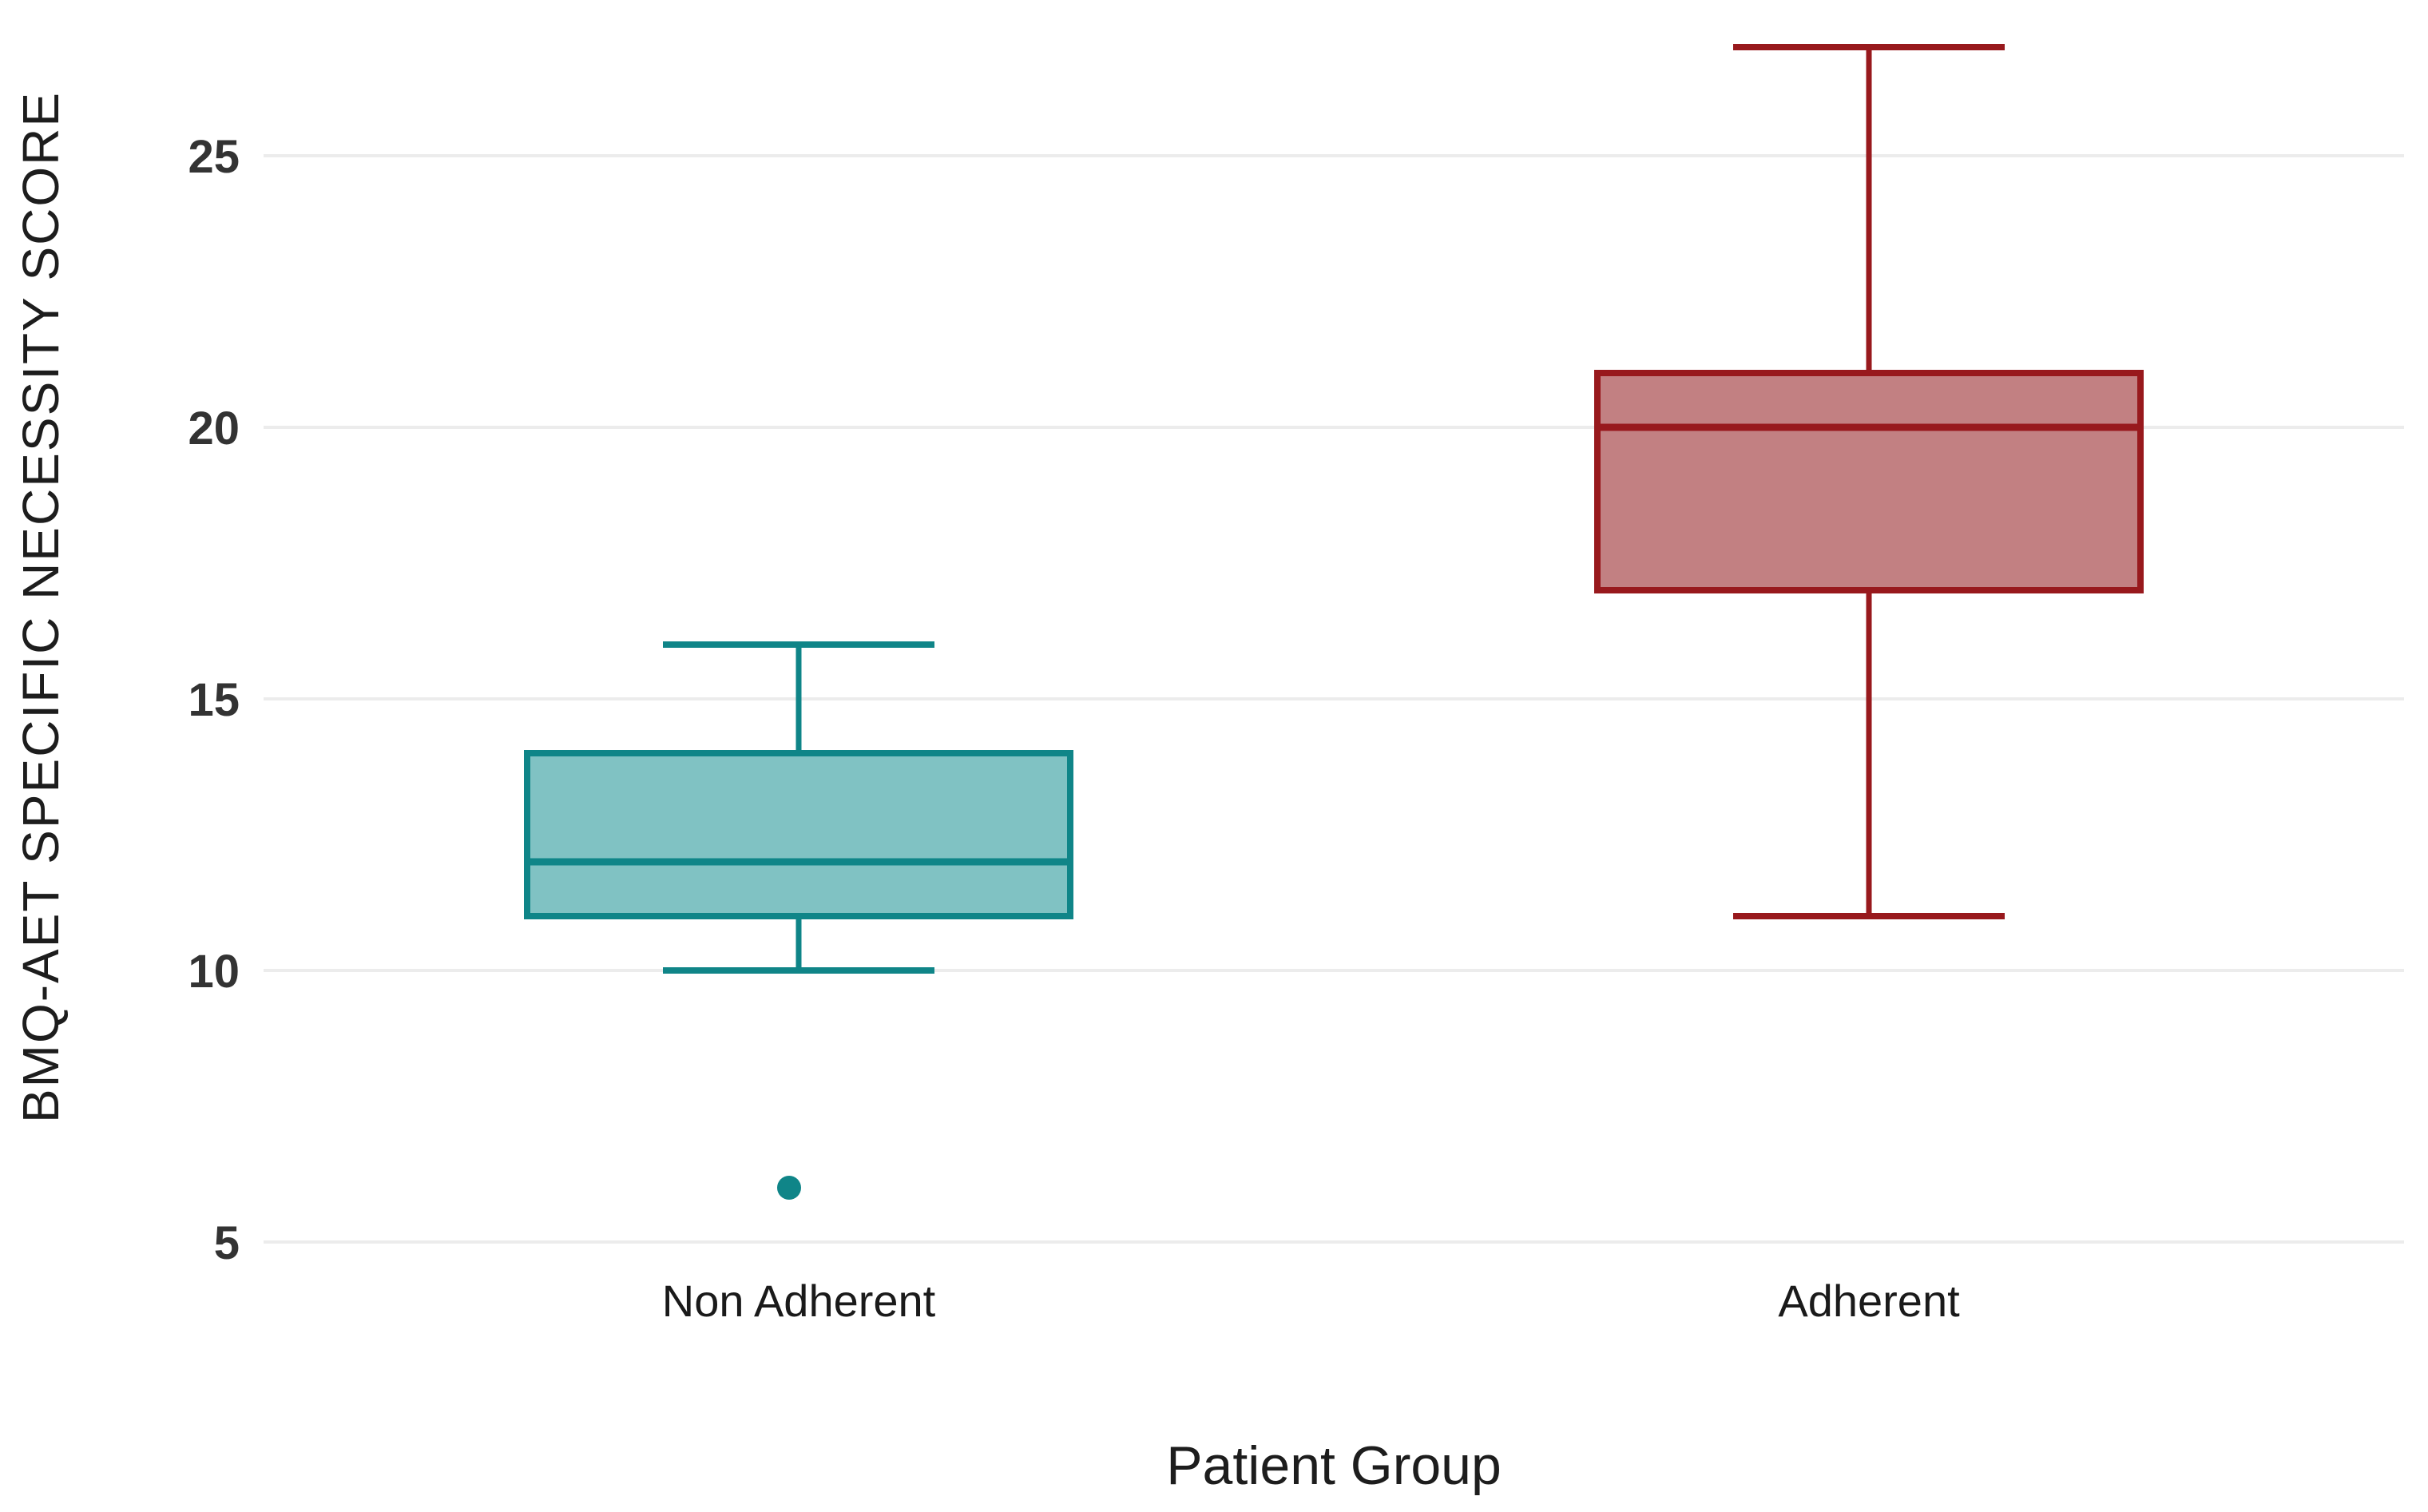  I want to click on x-axis-title: Patient Group, so click(1334, 1465).